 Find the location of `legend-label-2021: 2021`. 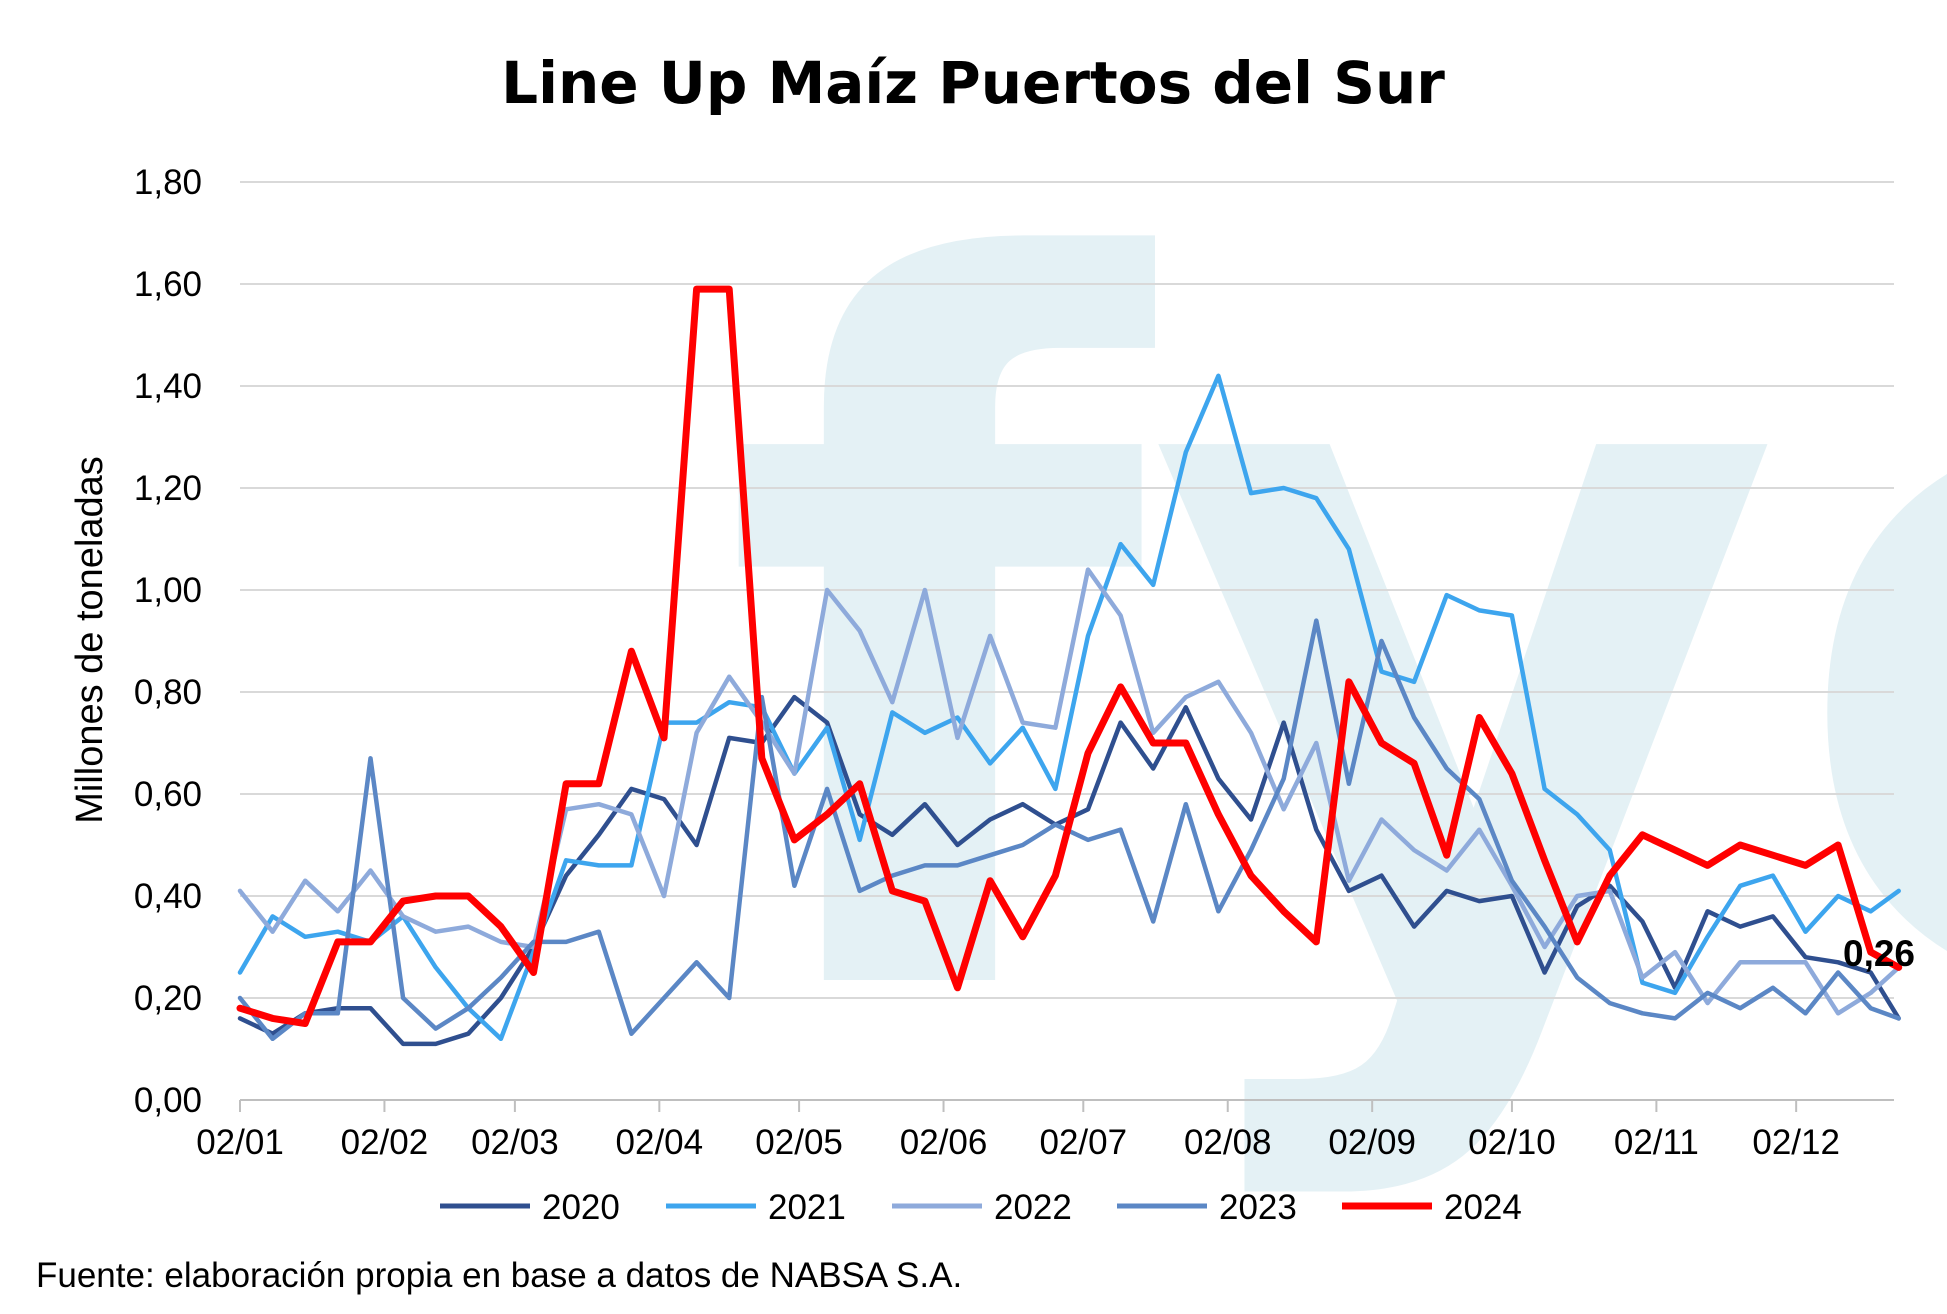

legend-label-2021: 2021 is located at coordinates (807, 1207).